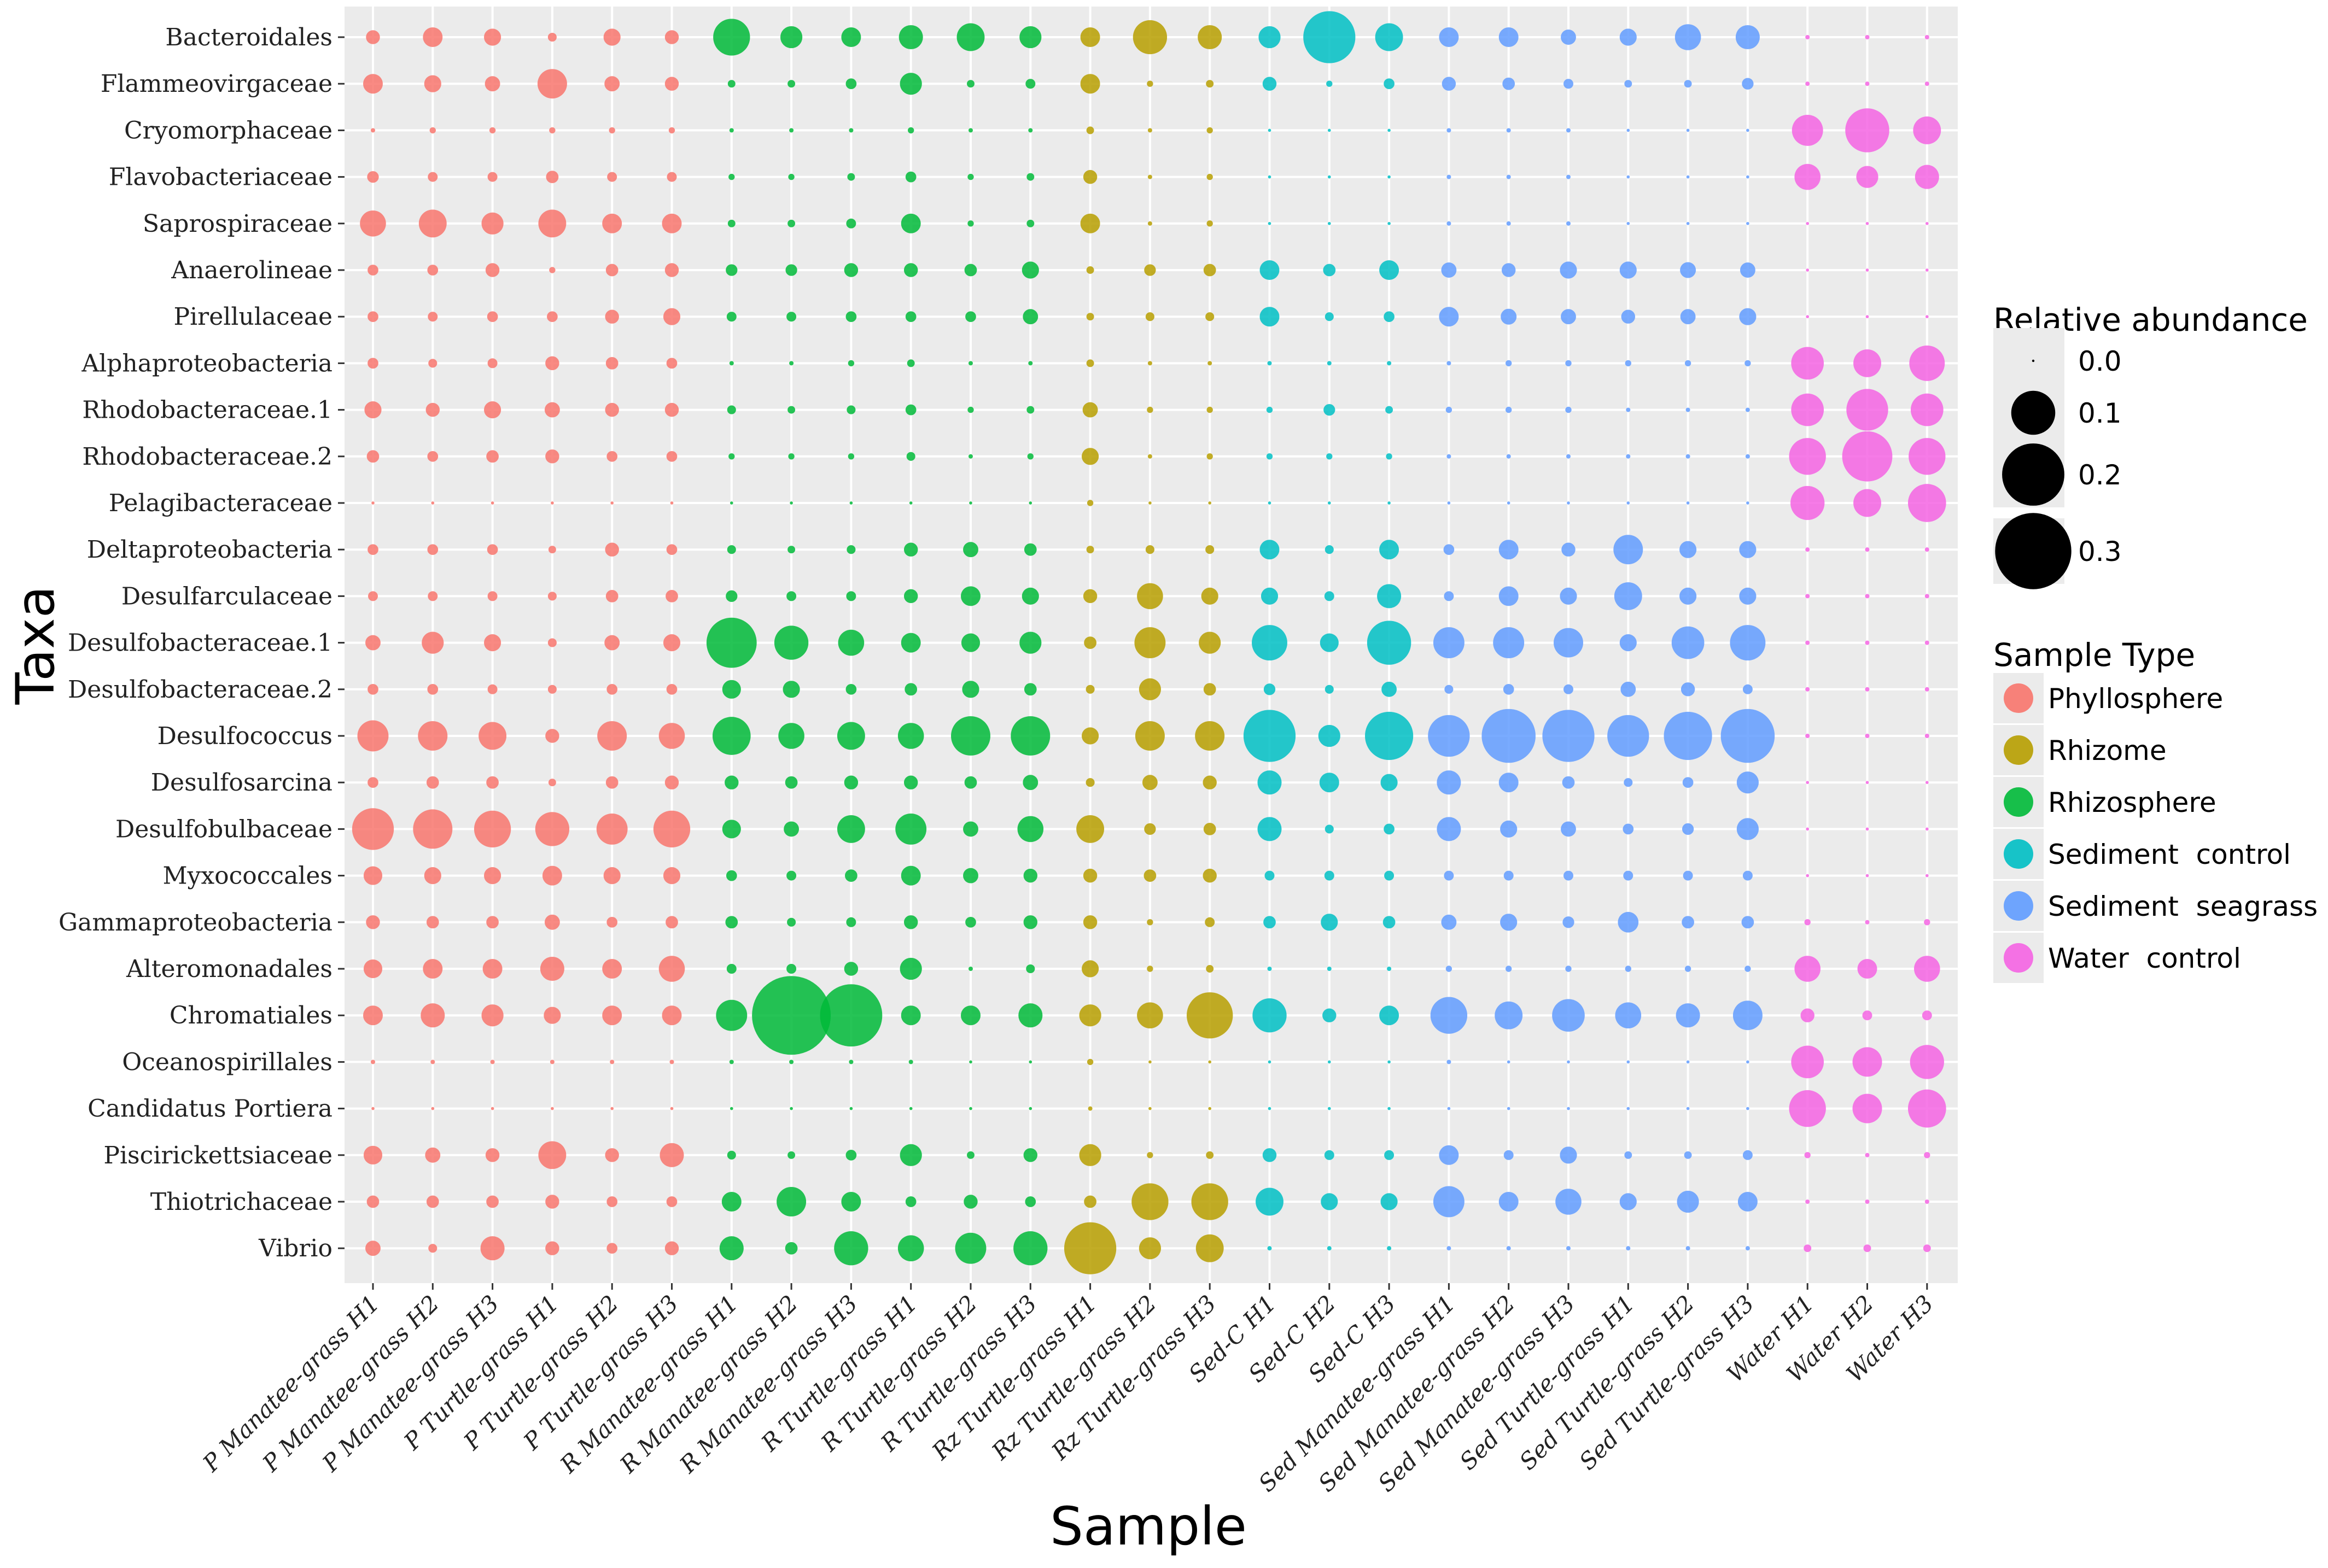  I want to click on y-tick-label: Piscirickettsiaceae, so click(217, 1155).